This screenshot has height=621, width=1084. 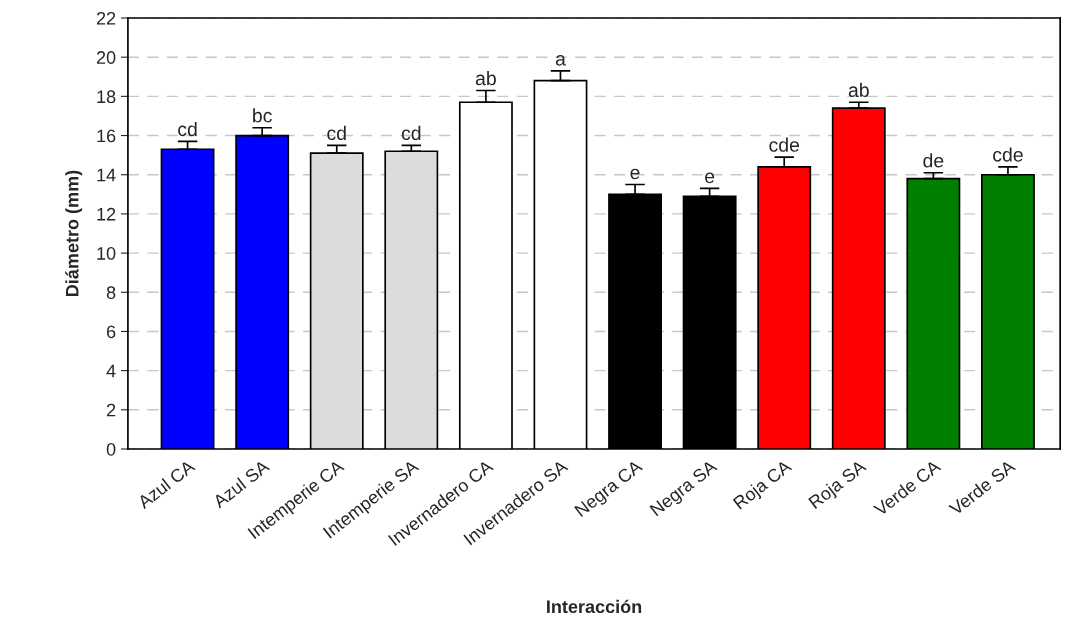 What do you see at coordinates (111, 410) in the screenshot?
I see `y-tick-label: 2` at bounding box center [111, 410].